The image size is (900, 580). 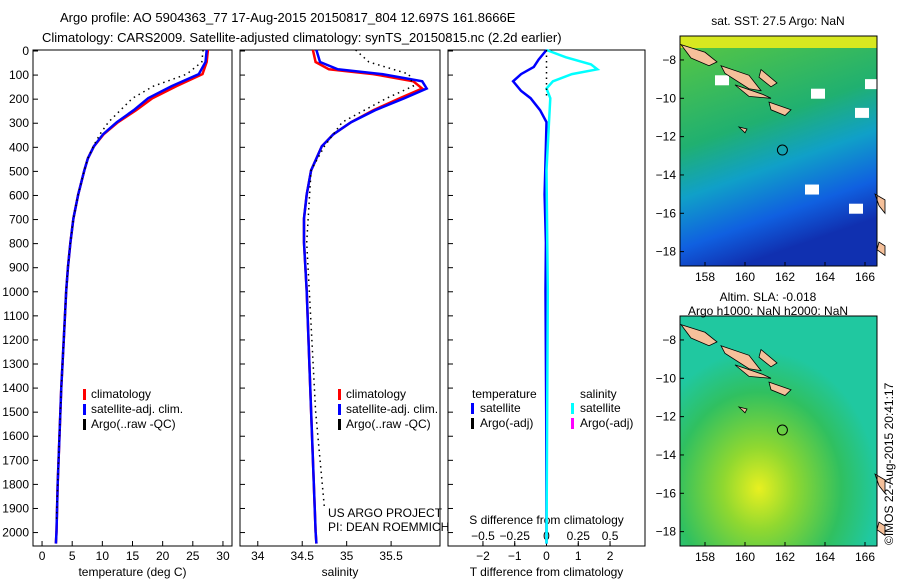 What do you see at coordinates (606, 423) in the screenshot?
I see `legend-label: Argo(-adj)` at bounding box center [606, 423].